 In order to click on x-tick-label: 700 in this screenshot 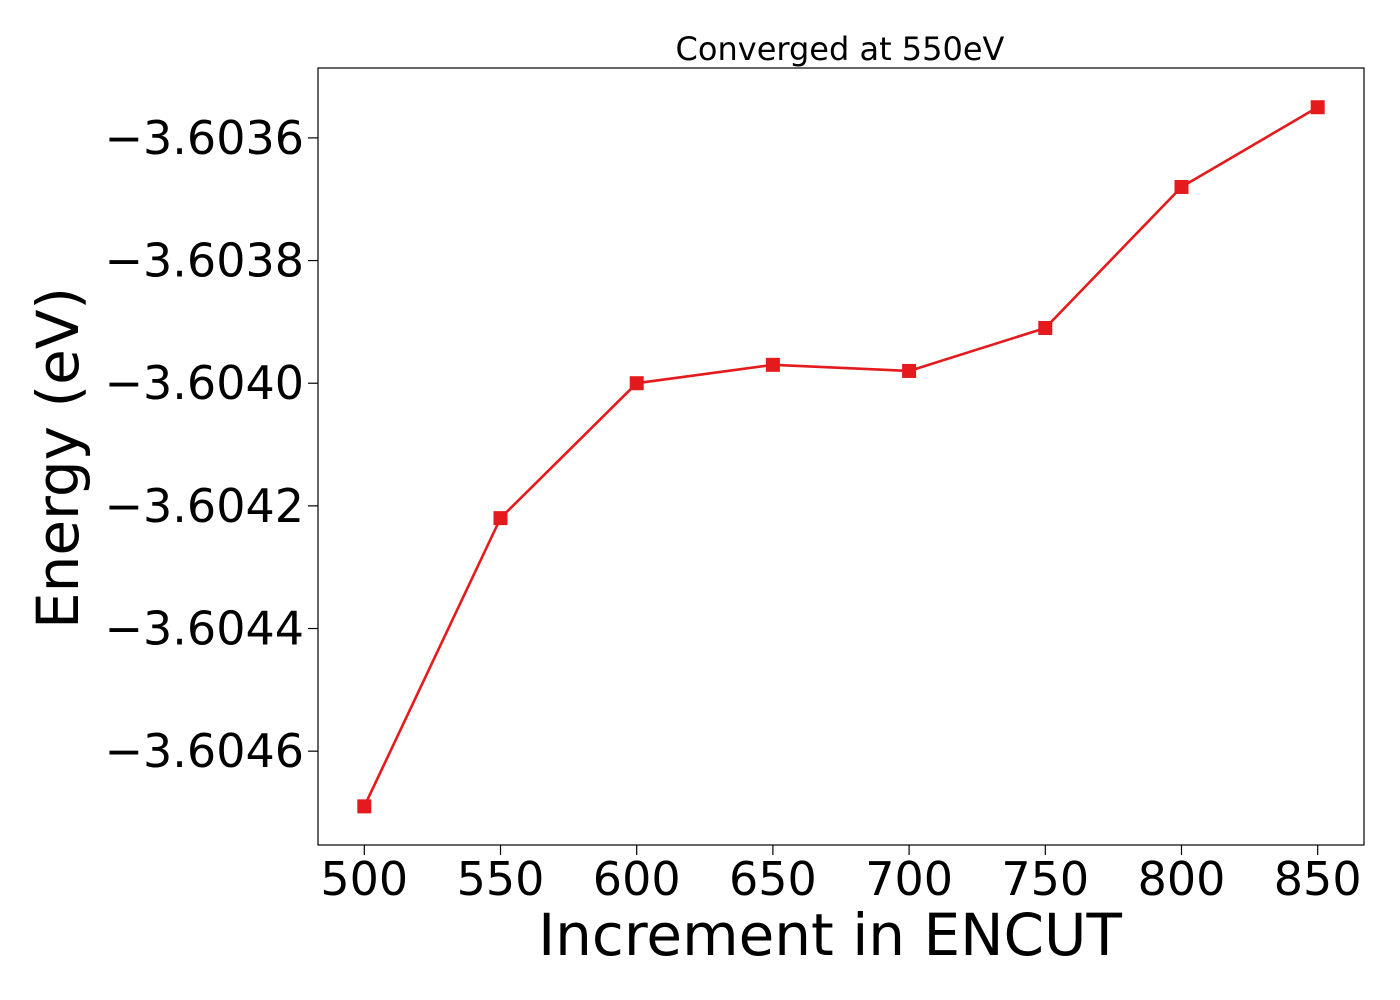, I will do `click(909, 879)`.